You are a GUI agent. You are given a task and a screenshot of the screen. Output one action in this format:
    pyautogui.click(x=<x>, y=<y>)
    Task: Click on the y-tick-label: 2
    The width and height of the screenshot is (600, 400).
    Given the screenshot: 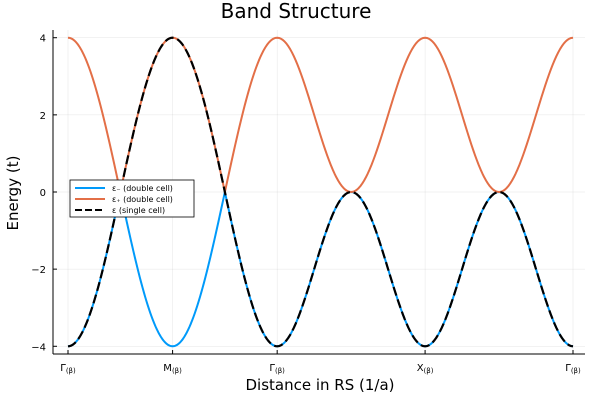 What is the action you would take?
    pyautogui.click(x=43, y=116)
    